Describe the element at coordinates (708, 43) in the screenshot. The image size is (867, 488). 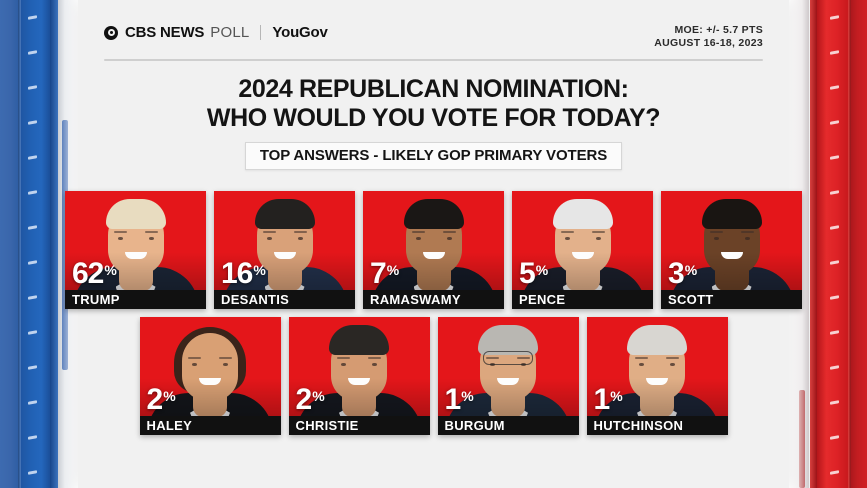
I see `field-dates: AUGUST 16-18, 2023` at that location.